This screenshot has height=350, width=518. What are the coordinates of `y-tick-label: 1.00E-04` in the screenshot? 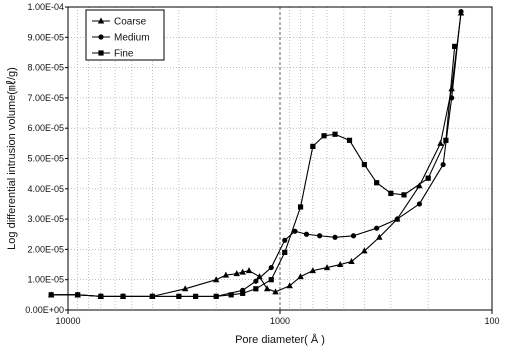 It's located at (45, 7).